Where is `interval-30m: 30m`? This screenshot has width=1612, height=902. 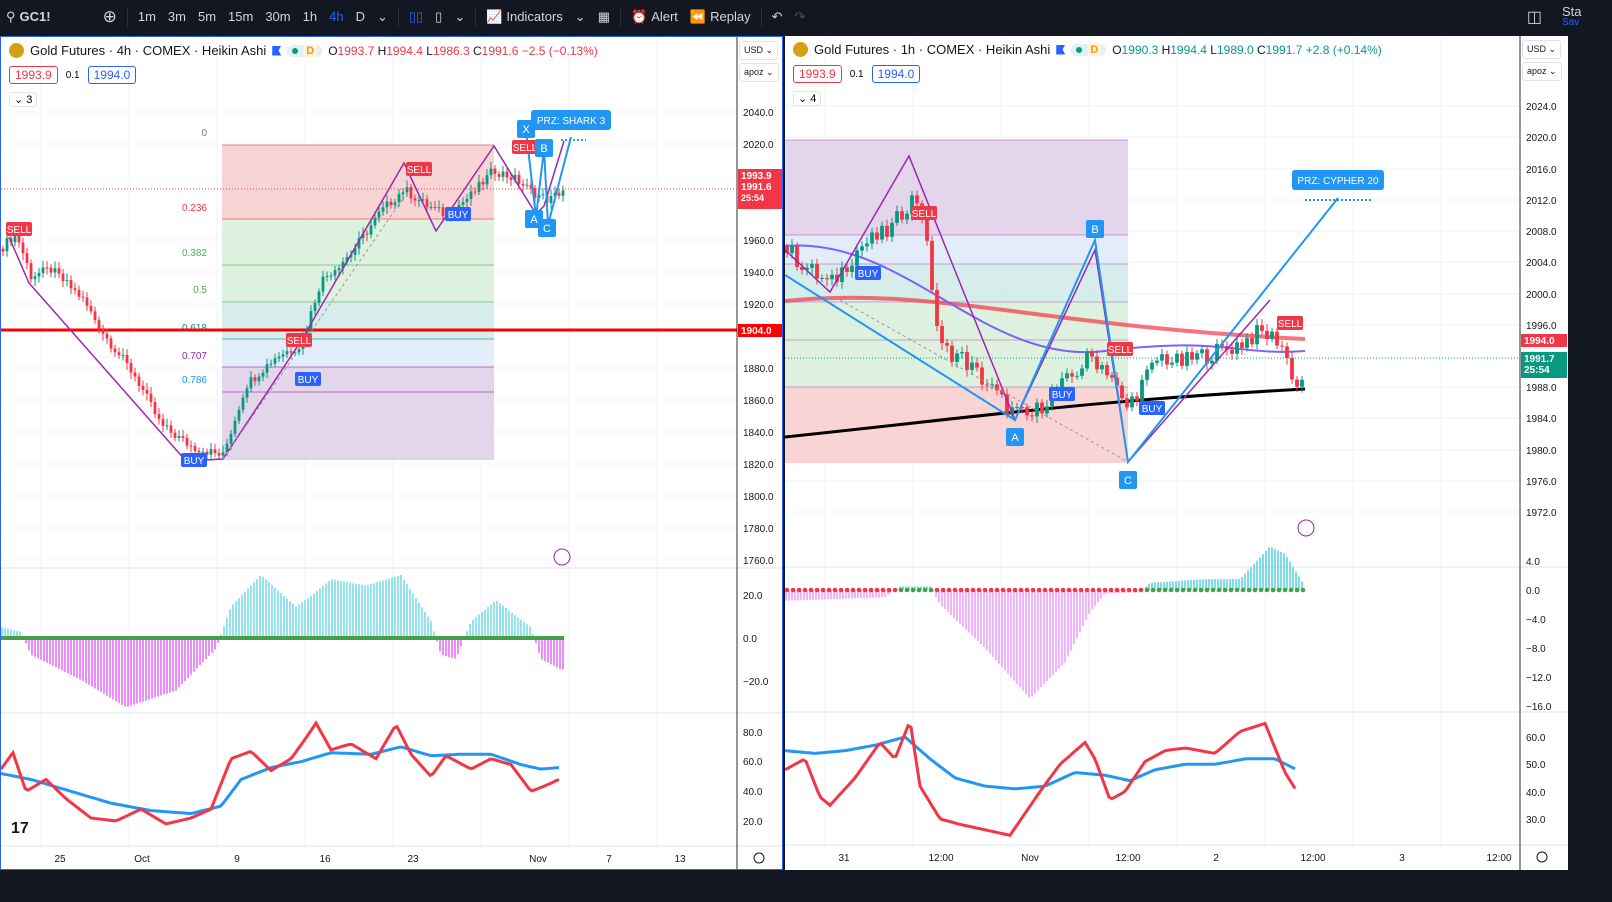 interval-30m: 30m is located at coordinates (278, 16).